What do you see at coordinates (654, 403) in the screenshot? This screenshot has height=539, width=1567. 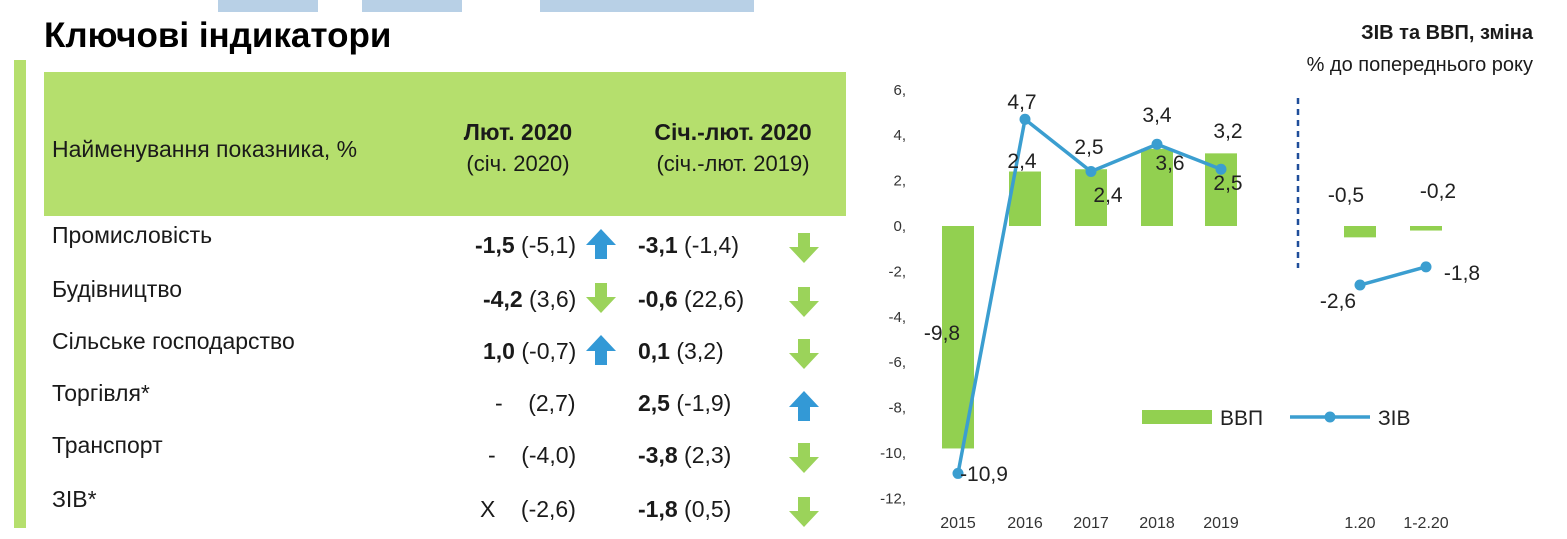 I see `col2-current: 2,5` at bounding box center [654, 403].